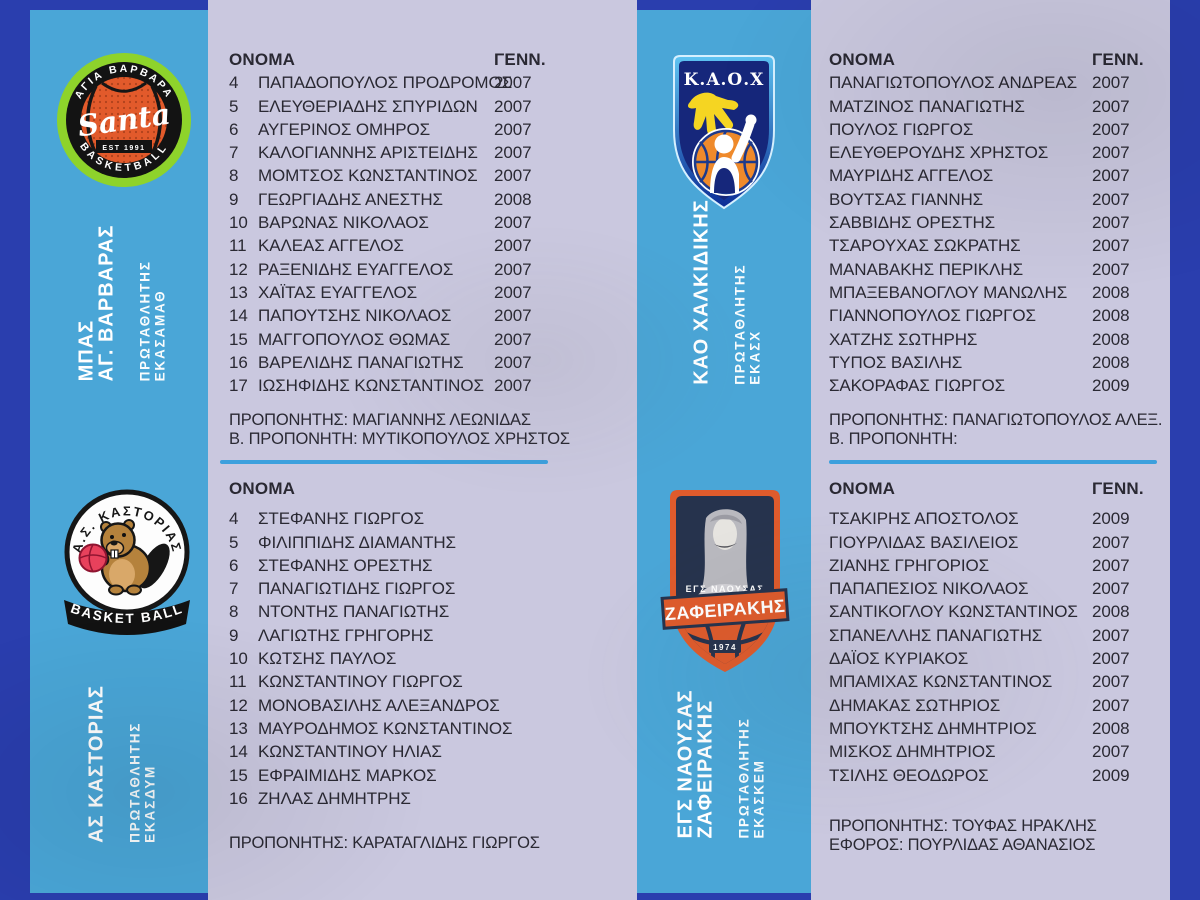  I want to click on left-team-column-background, so click(119, 451).